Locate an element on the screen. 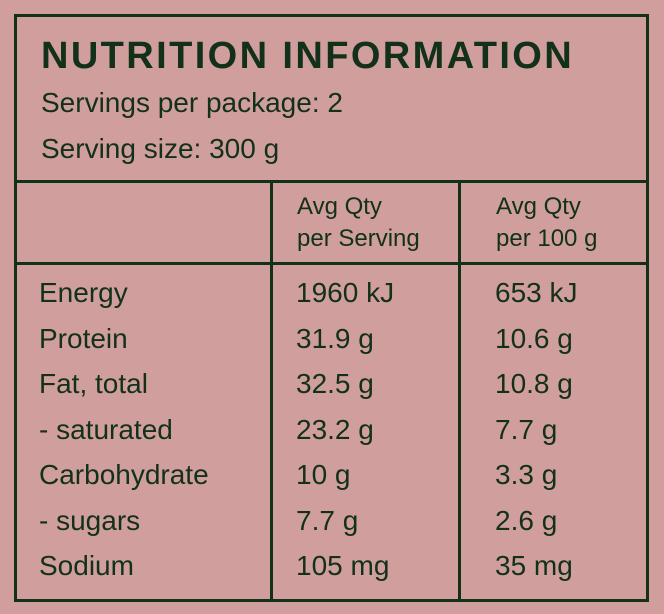 Image resolution: width=664 pixels, height=614 pixels. value-per-100g: 7.7 g is located at coordinates (526, 429).